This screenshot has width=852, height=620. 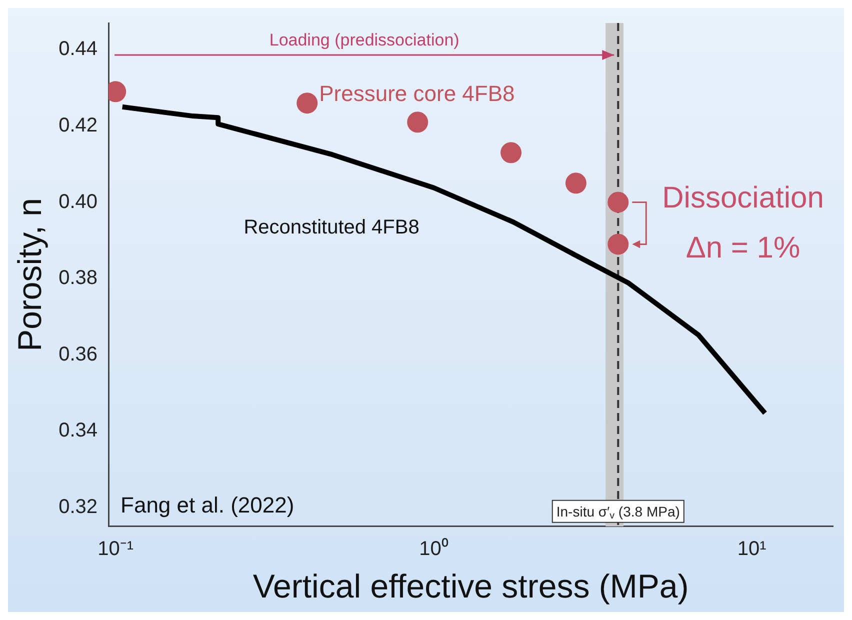 I want to click on y-tick-label: 0.38, so click(x=78, y=278).